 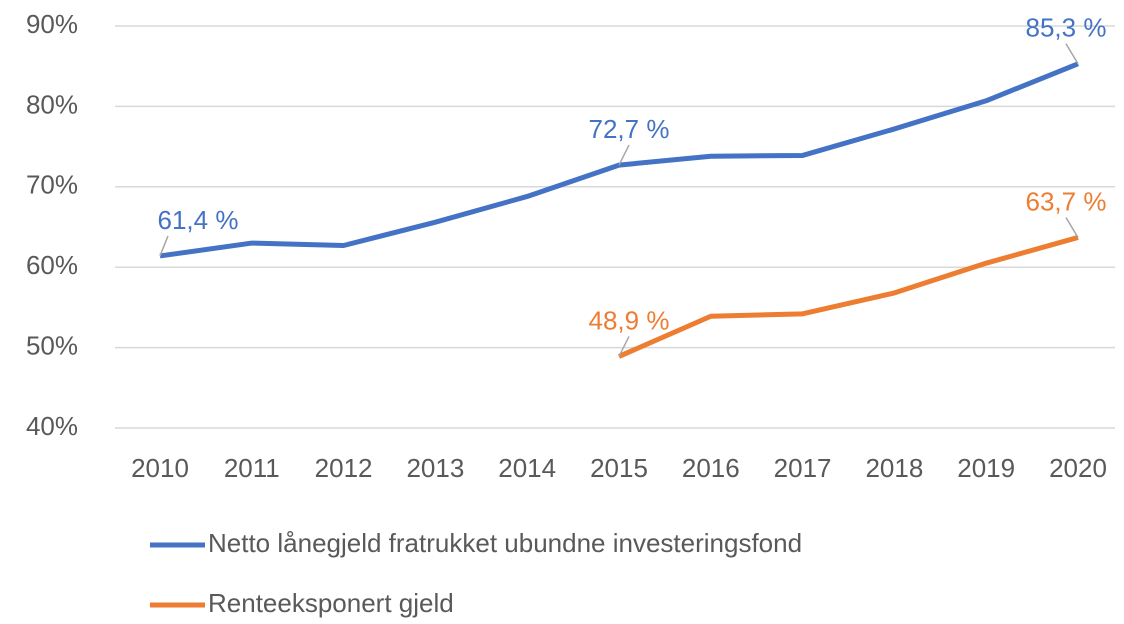 I want to click on x-tick-label: 2014, so click(x=527, y=468).